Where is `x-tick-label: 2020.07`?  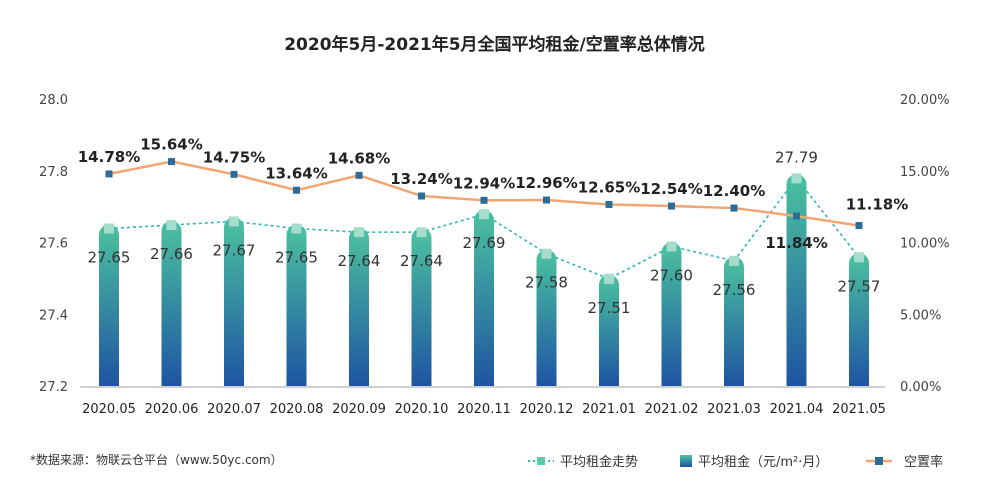 x-tick-label: 2020.07 is located at coordinates (234, 409).